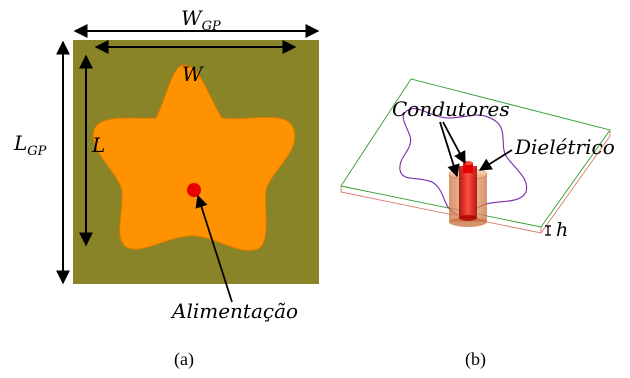 The width and height of the screenshot is (630, 378). I want to click on dielectric-label: Dielétrico, so click(564, 147).